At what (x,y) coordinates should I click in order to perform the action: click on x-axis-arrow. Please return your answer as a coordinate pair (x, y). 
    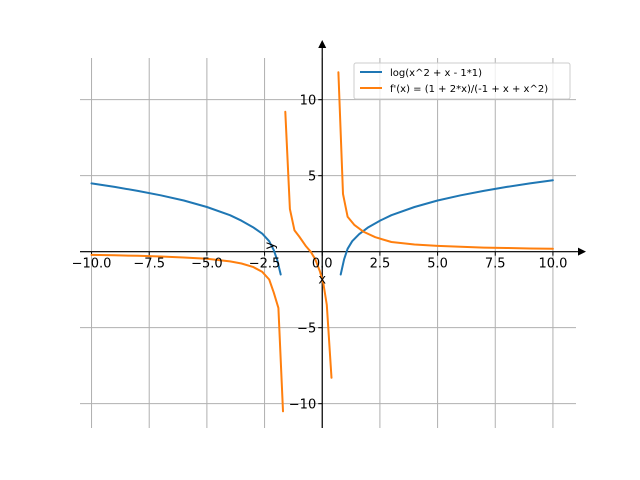
    Looking at the image, I should click on (582, 251).